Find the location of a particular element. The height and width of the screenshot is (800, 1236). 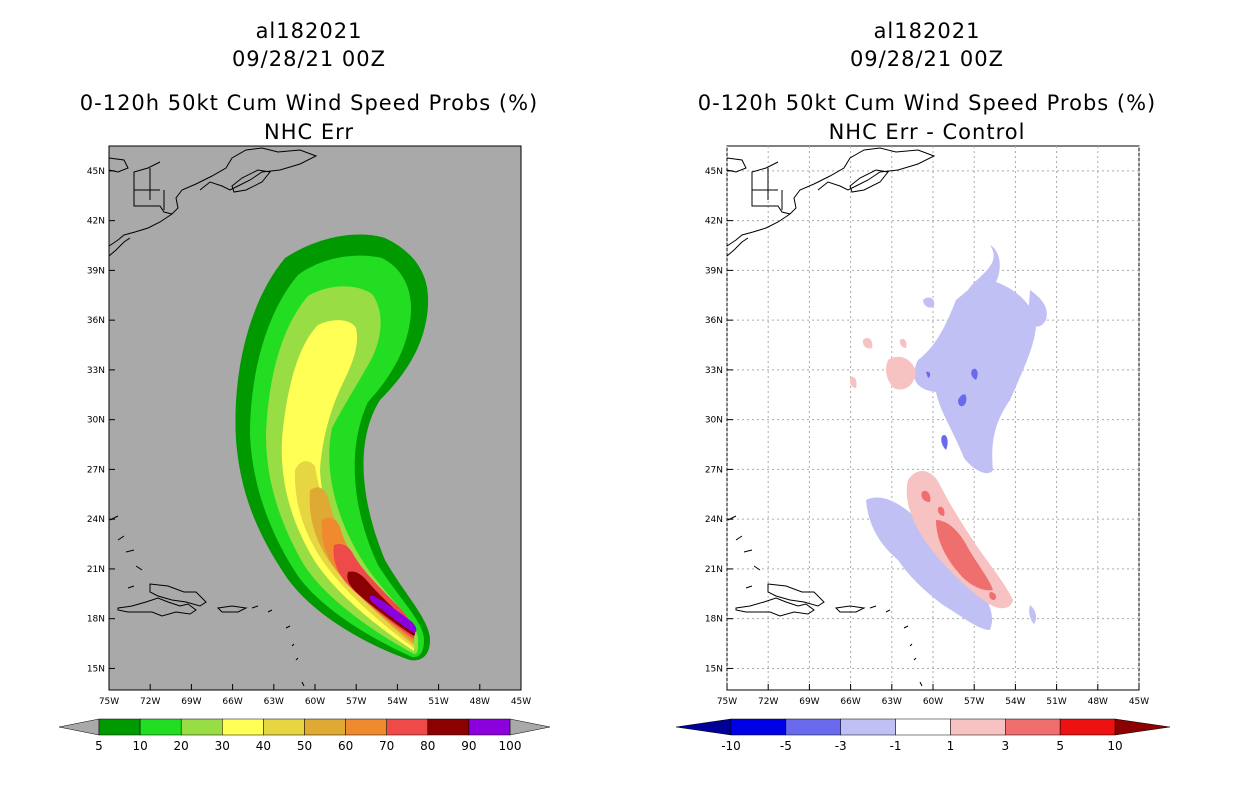

left-lon-tick-label: 75W is located at coordinates (109, 702).